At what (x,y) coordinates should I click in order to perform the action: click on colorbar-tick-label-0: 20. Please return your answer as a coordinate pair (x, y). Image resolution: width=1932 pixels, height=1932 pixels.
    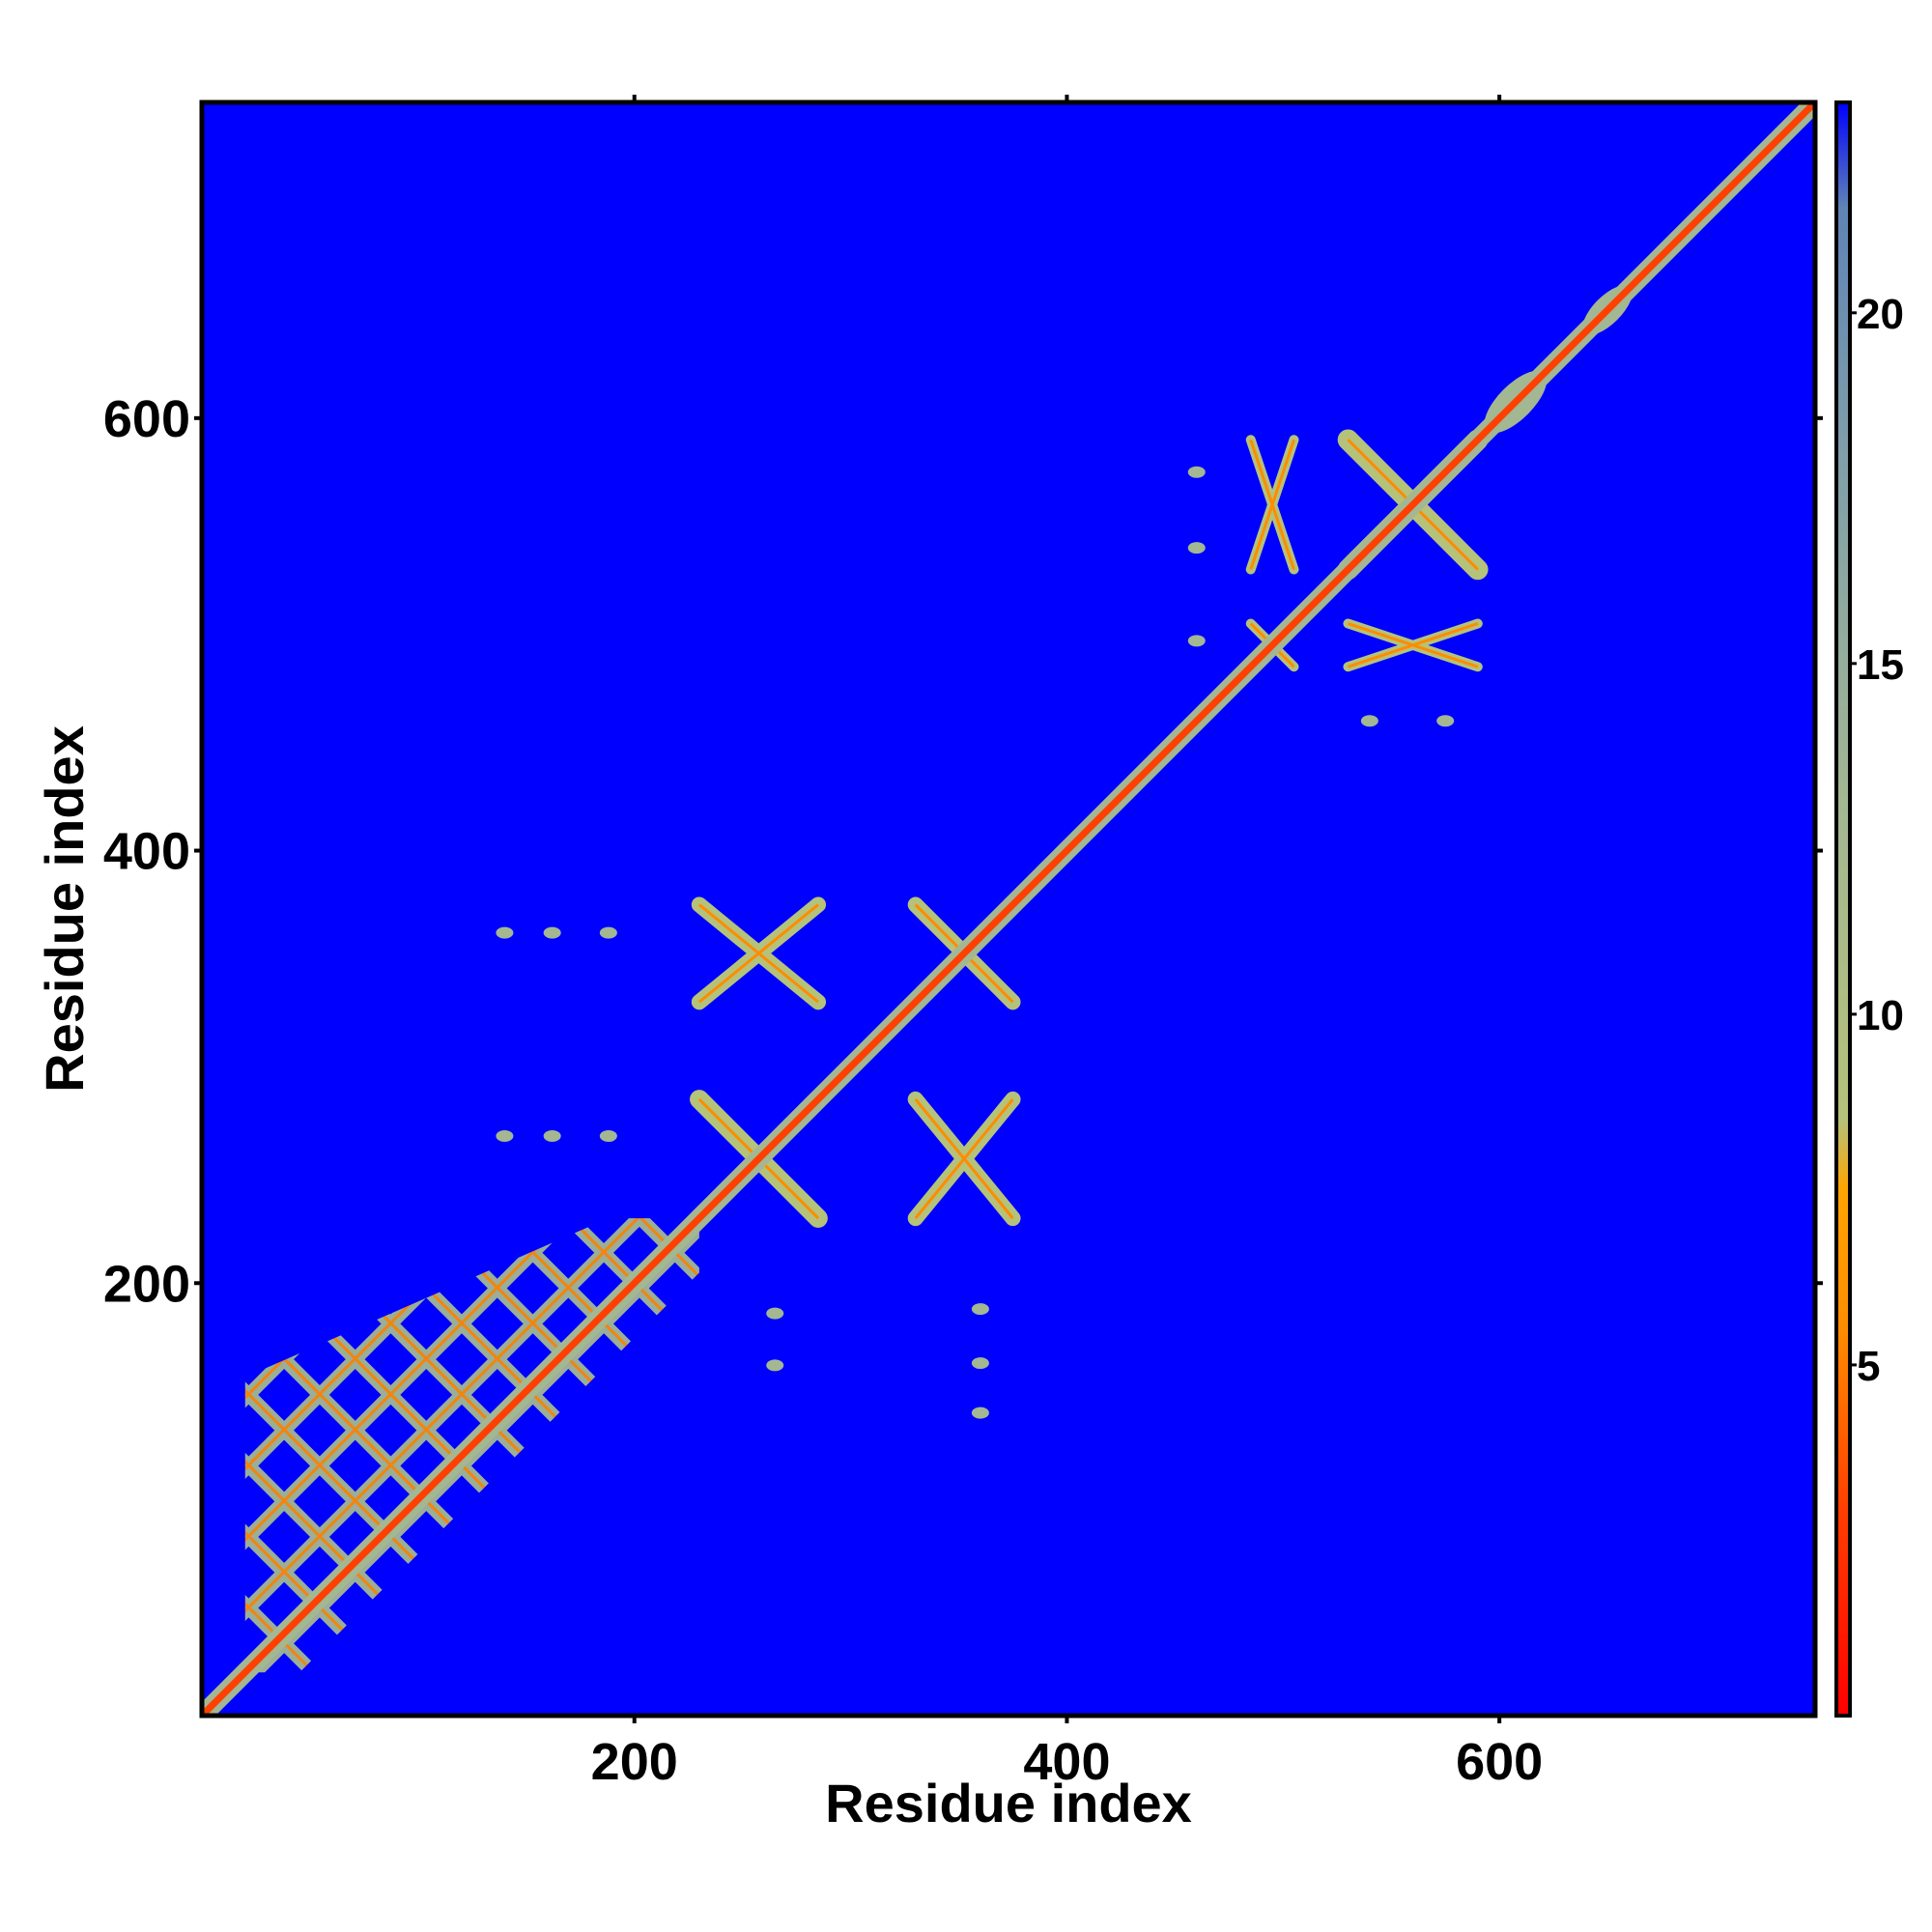
    Looking at the image, I should click on (1880, 314).